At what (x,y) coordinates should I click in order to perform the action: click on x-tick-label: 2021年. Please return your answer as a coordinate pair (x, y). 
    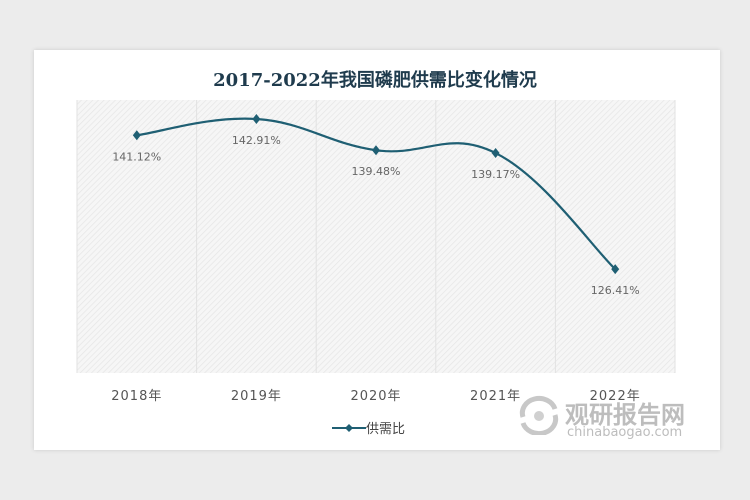
    Looking at the image, I should click on (496, 396).